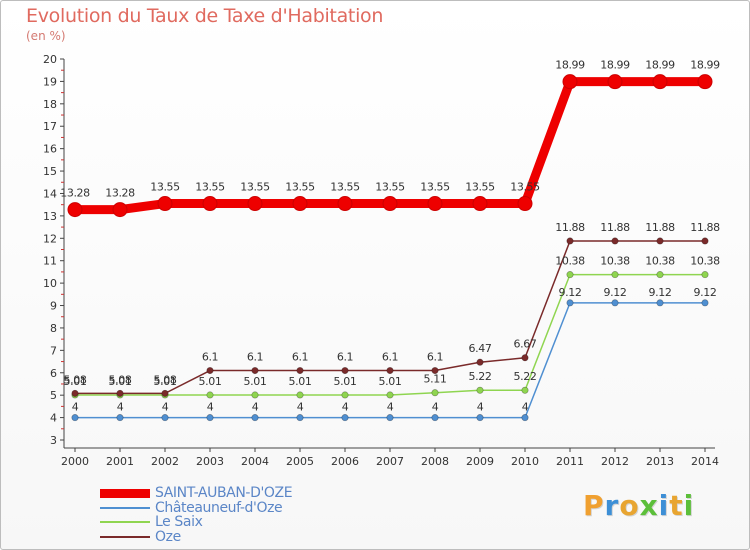 This screenshot has width=750, height=550. What do you see at coordinates (53, 306) in the screenshot?
I see `y-tick-label: 9` at bounding box center [53, 306].